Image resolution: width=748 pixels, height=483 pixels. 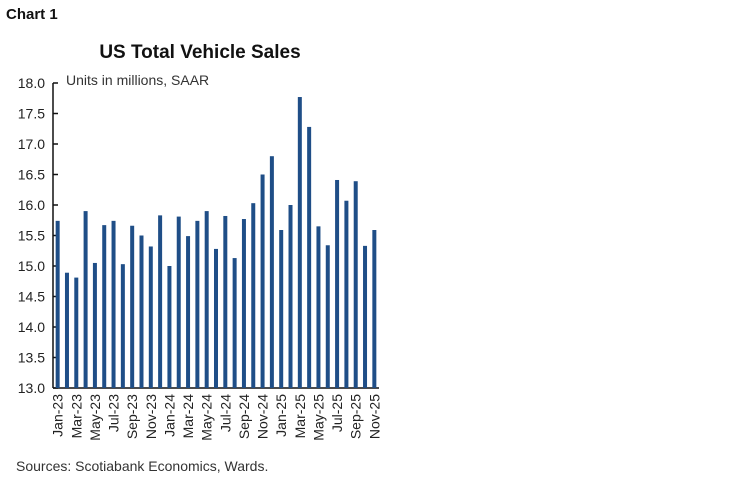 What do you see at coordinates (31, 266) in the screenshot?
I see `y-tick-label: 15.0` at bounding box center [31, 266].